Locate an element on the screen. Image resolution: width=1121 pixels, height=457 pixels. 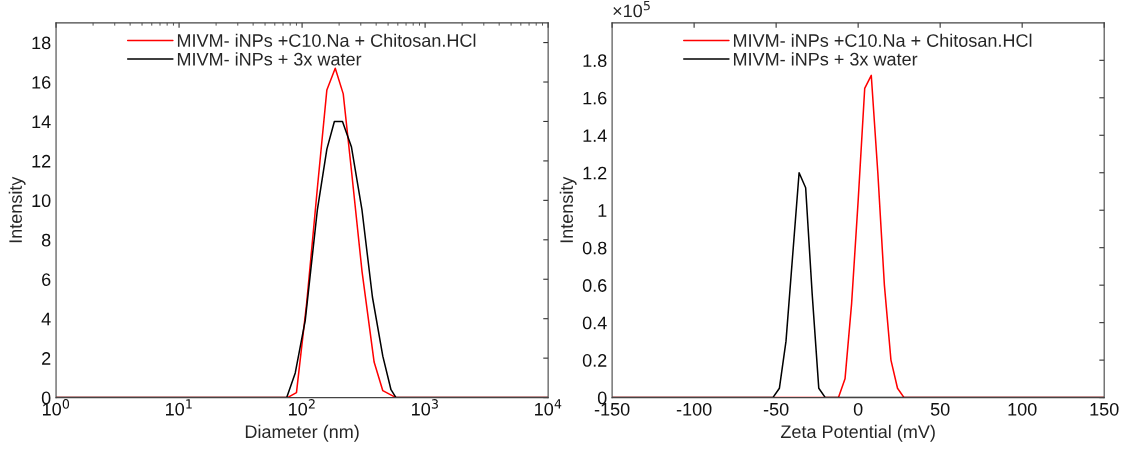
x-tick-label: 10$^{2}$ is located at coordinates (302, 407).